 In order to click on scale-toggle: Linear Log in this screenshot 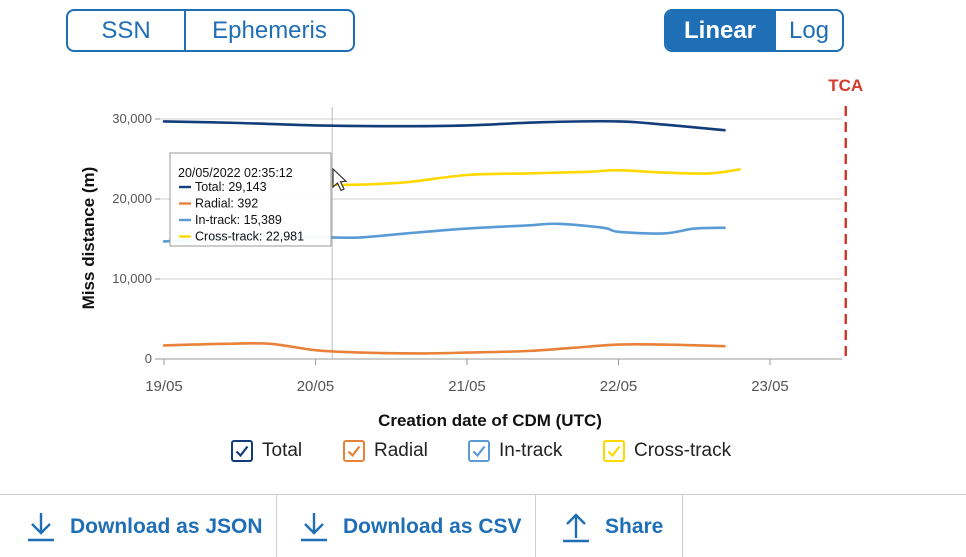, I will do `click(754, 30)`.